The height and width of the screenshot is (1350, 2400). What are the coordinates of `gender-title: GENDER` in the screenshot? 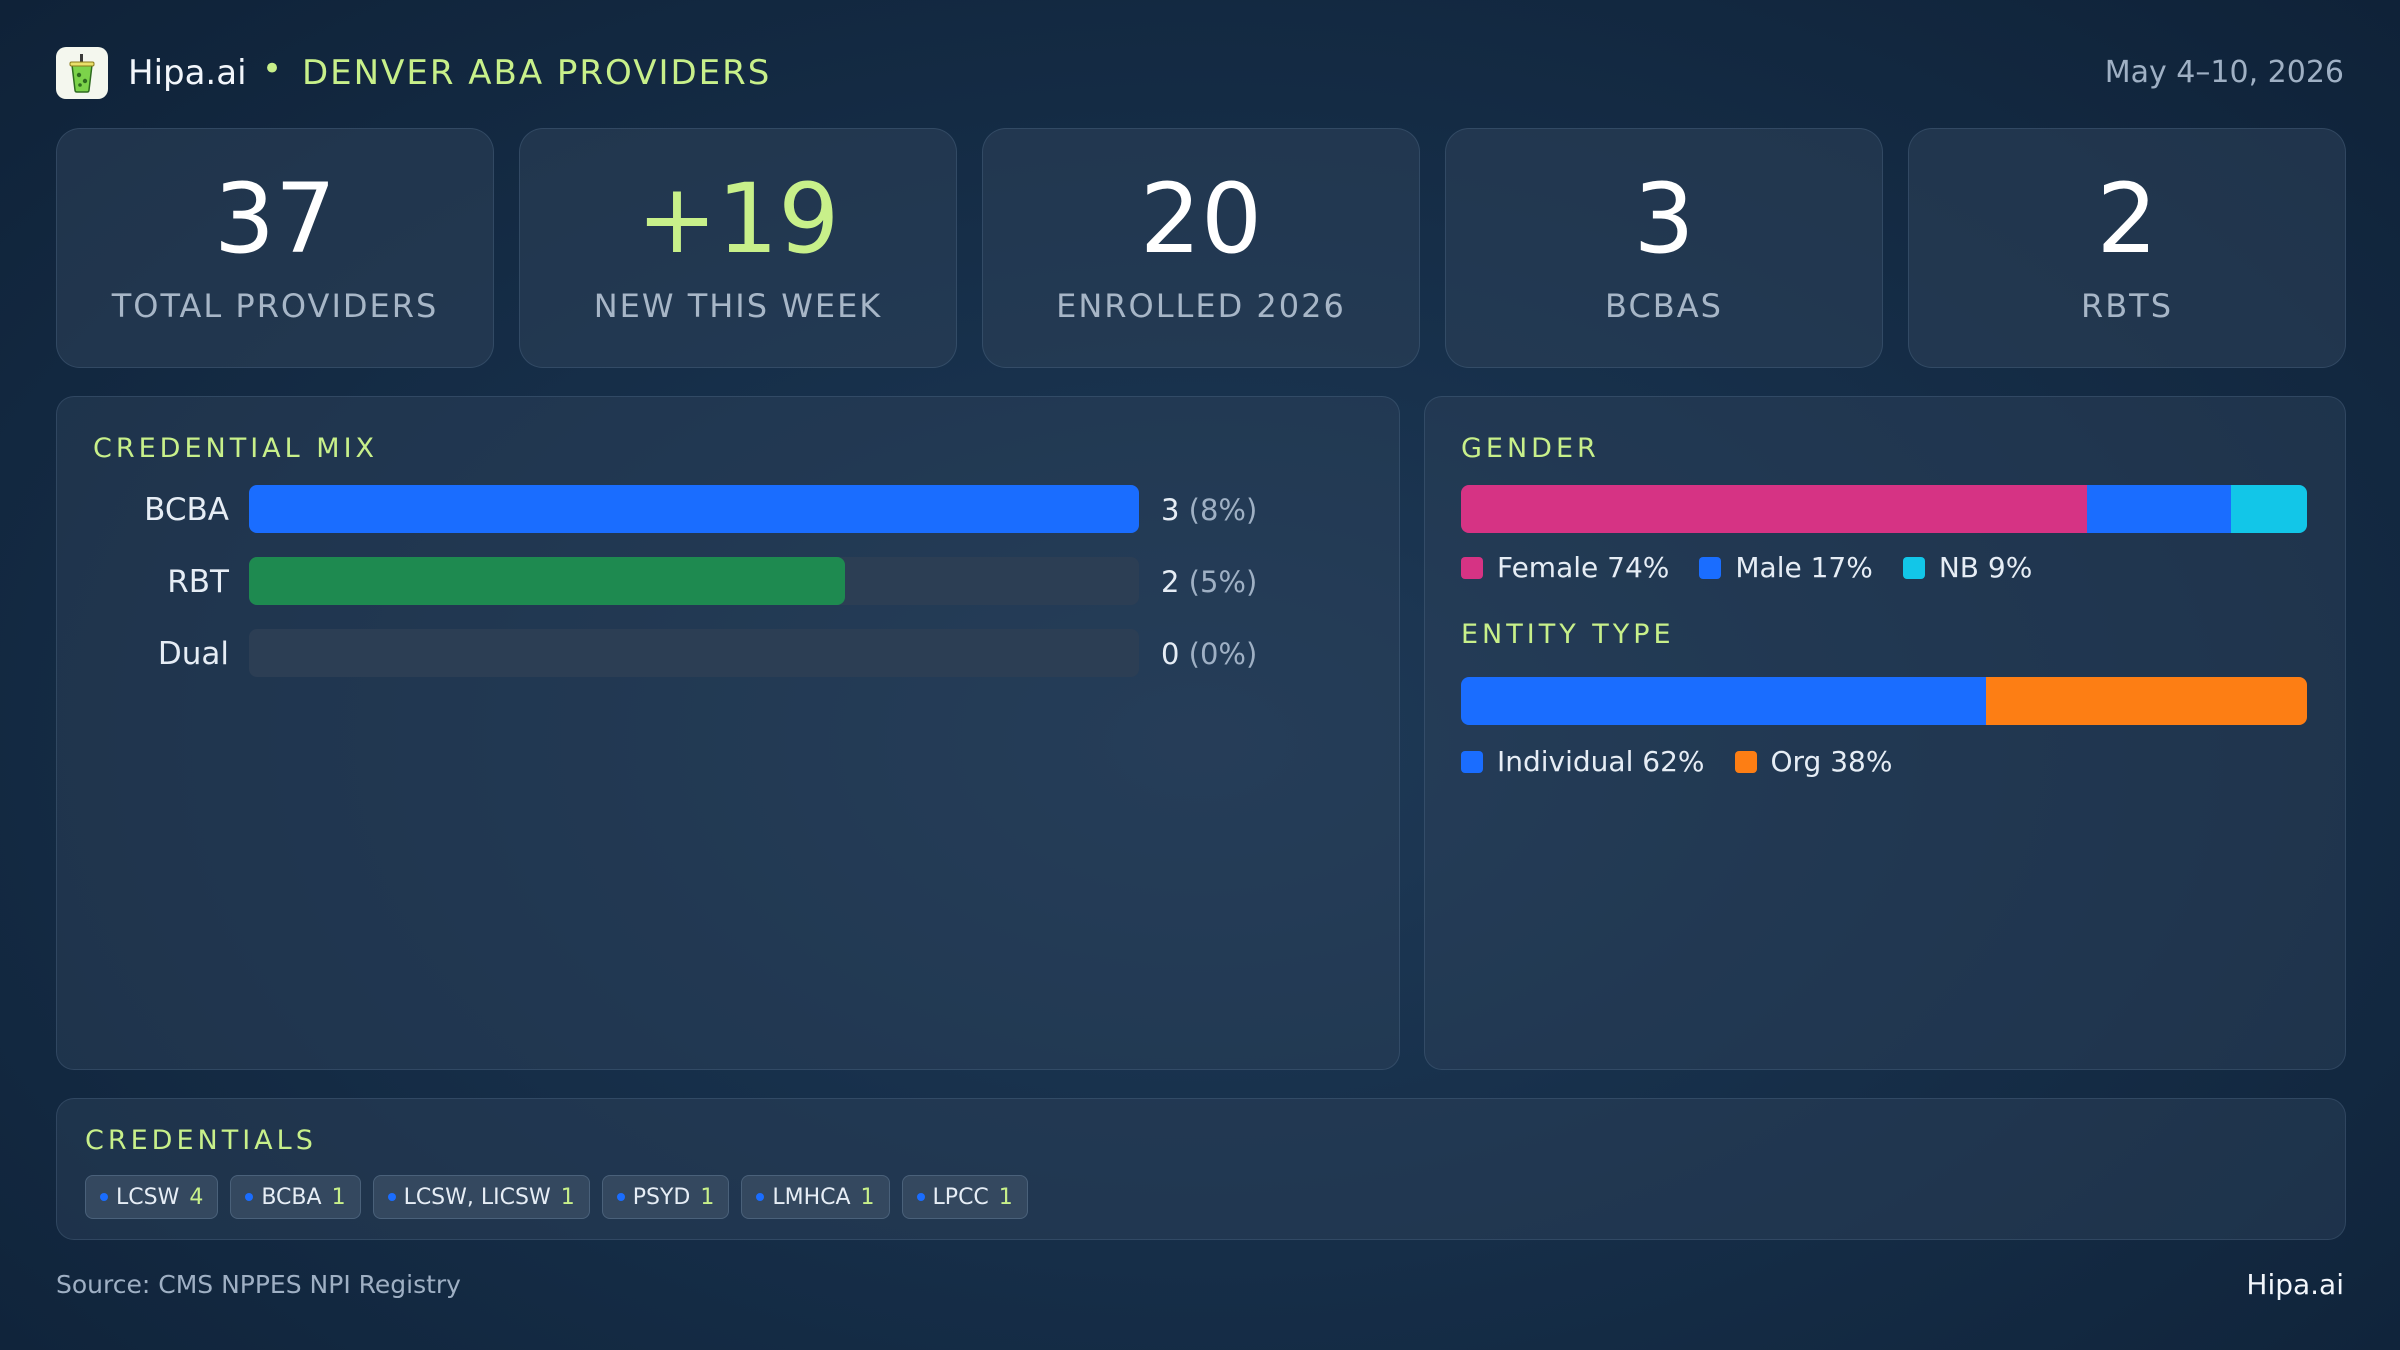 It's located at (1530, 448).